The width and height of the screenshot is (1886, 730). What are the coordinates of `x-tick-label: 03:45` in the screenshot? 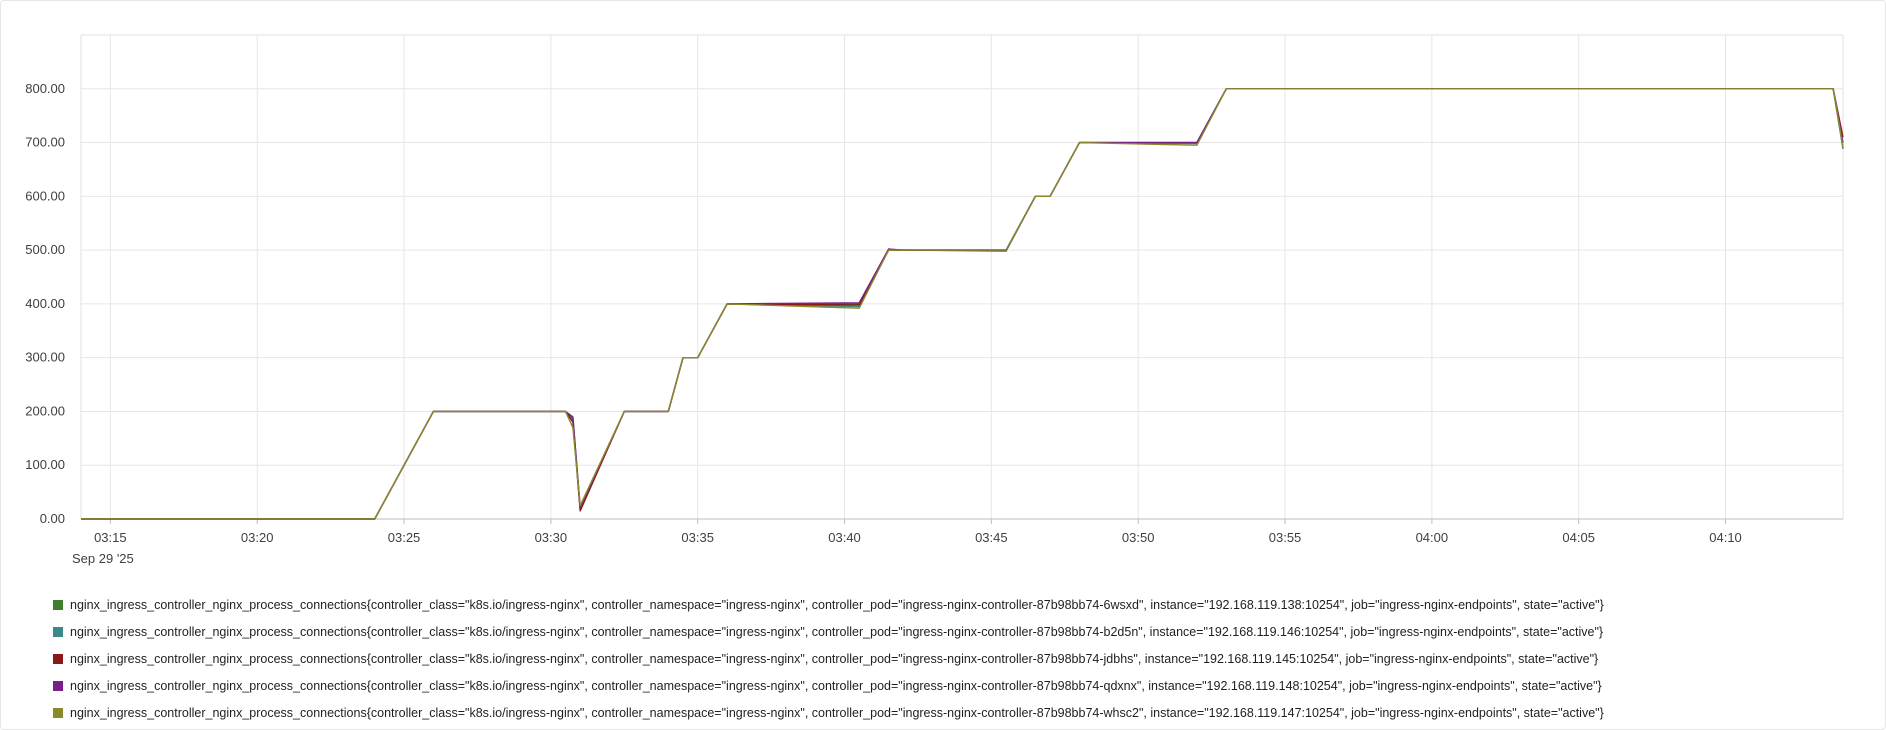 It's located at (991, 537).